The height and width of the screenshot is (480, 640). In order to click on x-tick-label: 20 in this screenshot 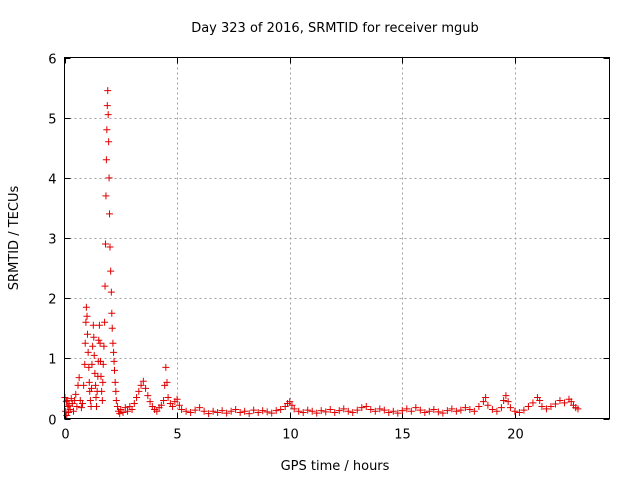, I will do `click(515, 435)`.